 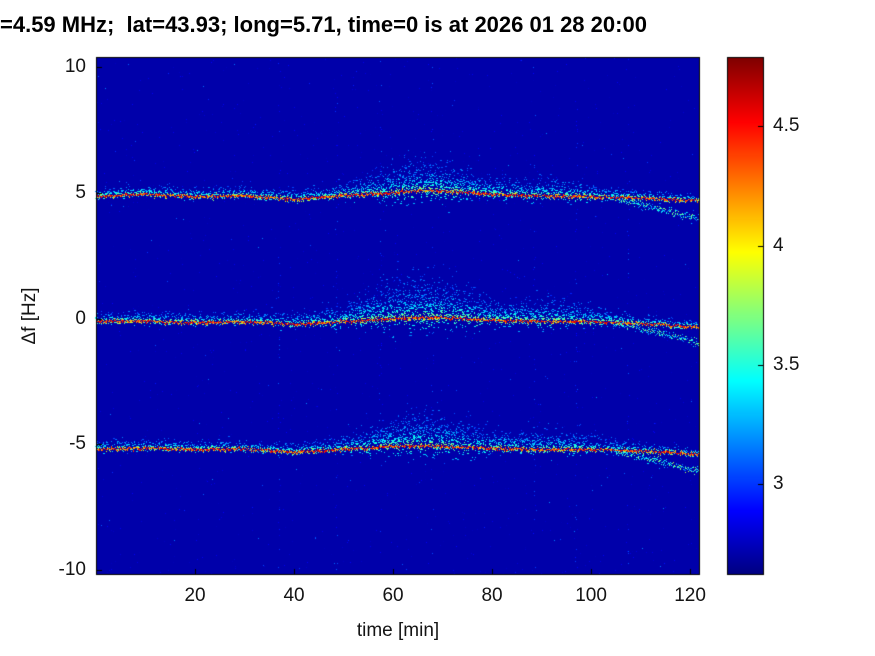 I want to click on y-tick-label: 10, so click(x=75, y=67).